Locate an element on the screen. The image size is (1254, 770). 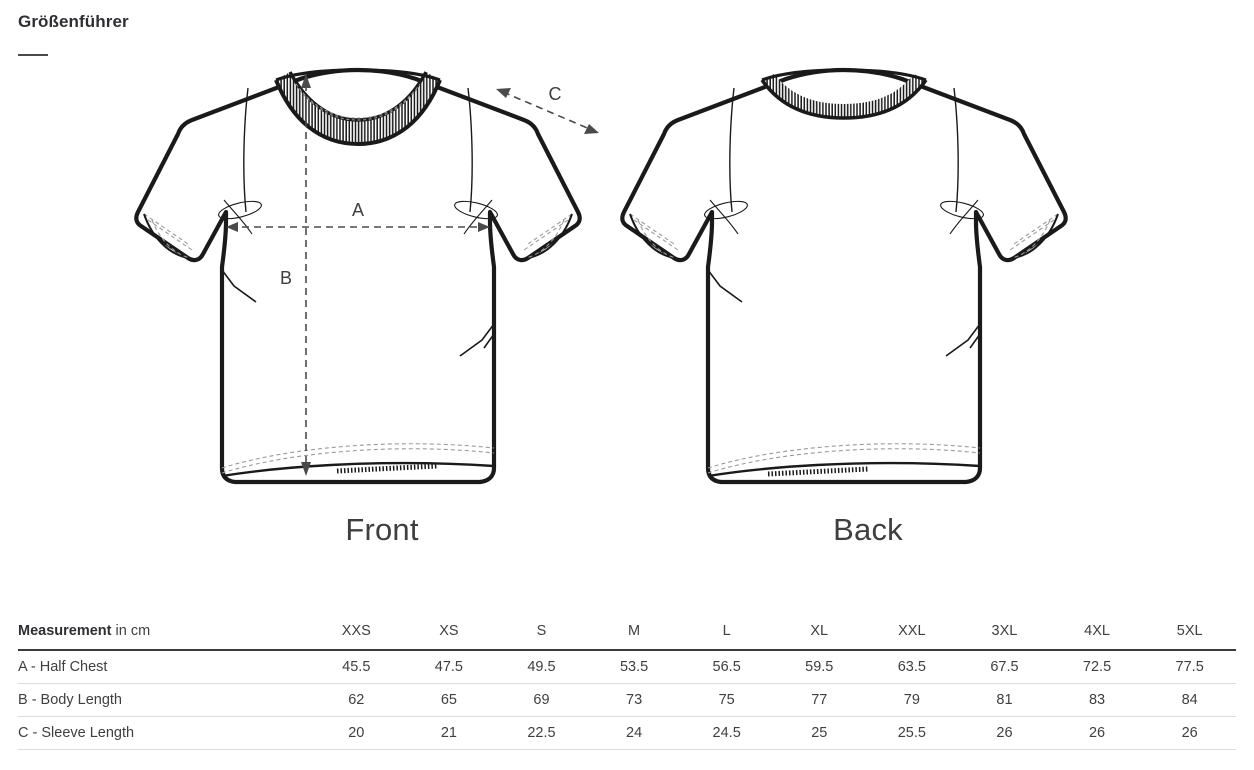
back-bottom-hem-edge is located at coordinates (844, 469).